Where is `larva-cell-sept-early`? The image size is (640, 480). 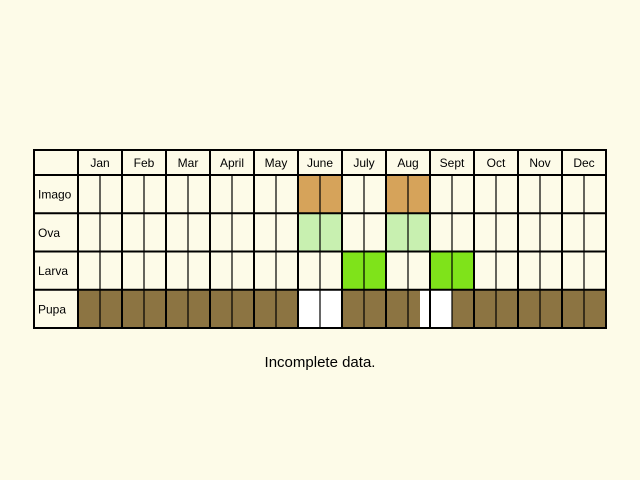 larva-cell-sept-early is located at coordinates (441, 270).